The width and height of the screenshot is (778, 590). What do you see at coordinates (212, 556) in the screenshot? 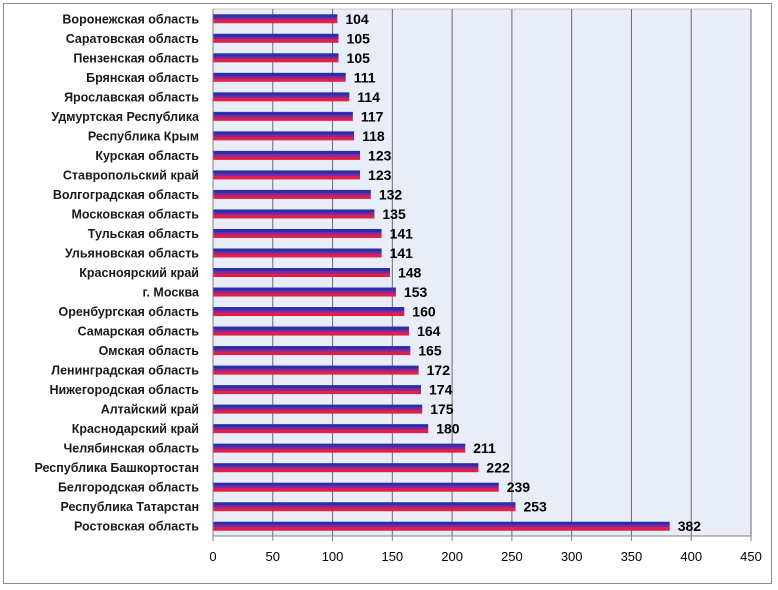
I see `x-tick-label: 0` at bounding box center [212, 556].